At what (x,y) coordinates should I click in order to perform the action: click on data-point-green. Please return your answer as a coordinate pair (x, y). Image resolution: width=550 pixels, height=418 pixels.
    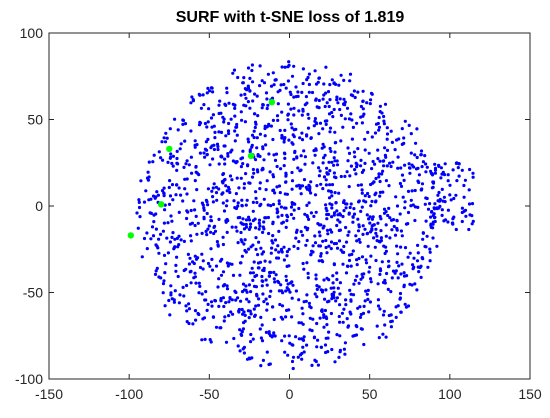
    Looking at the image, I should click on (272, 102).